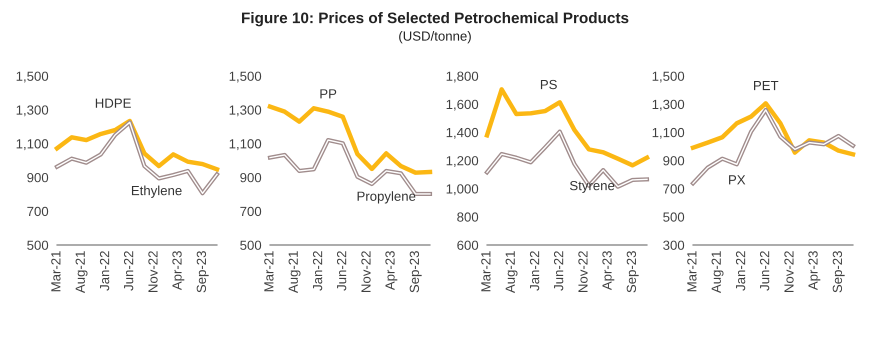 The width and height of the screenshot is (870, 341). I want to click on series-label: Styrene, so click(592, 186).